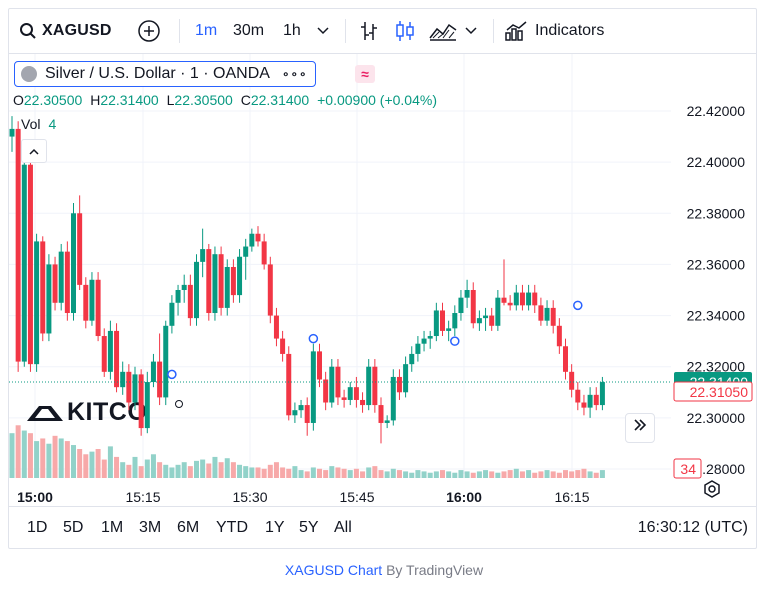  I want to click on scroll-to-realtime-button, so click(640, 428).